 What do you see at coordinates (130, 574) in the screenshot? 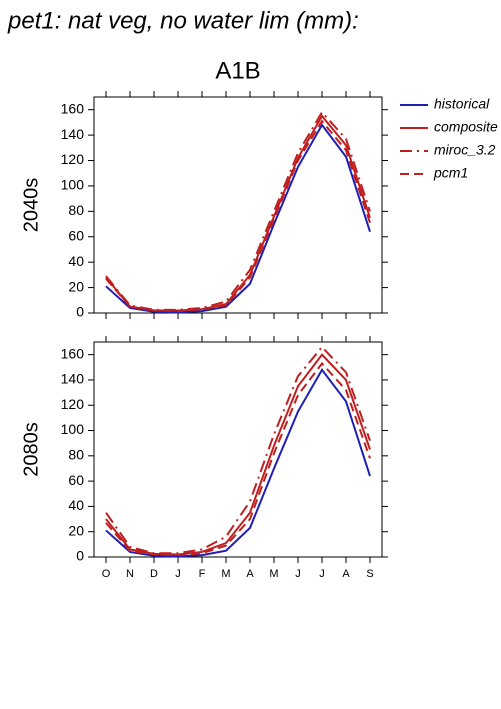
I see `x-tick-label: N` at bounding box center [130, 574].